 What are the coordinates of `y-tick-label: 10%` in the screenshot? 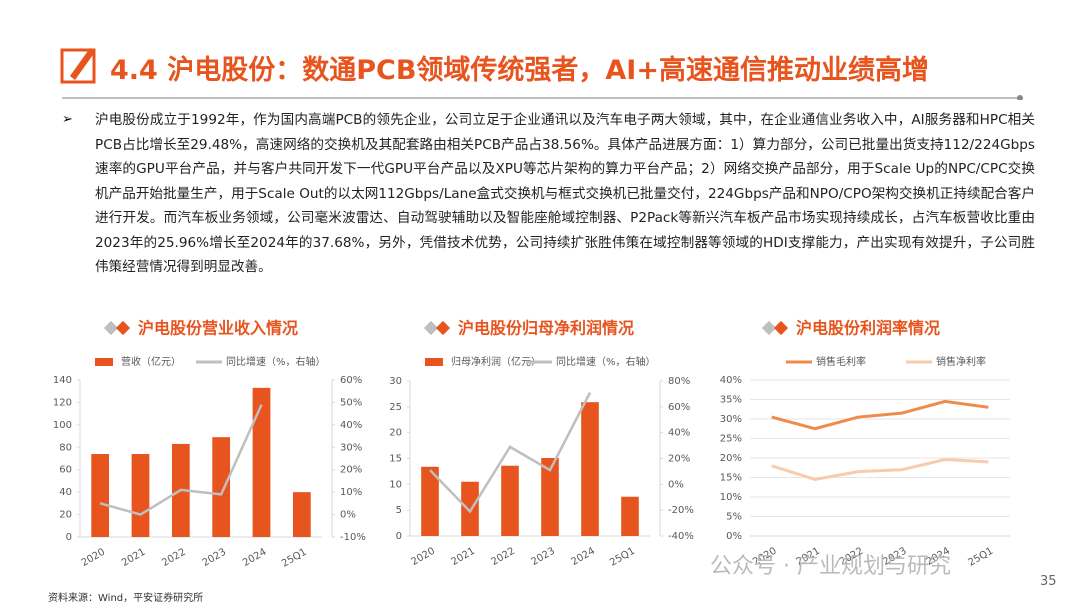 It's located at (731, 497).